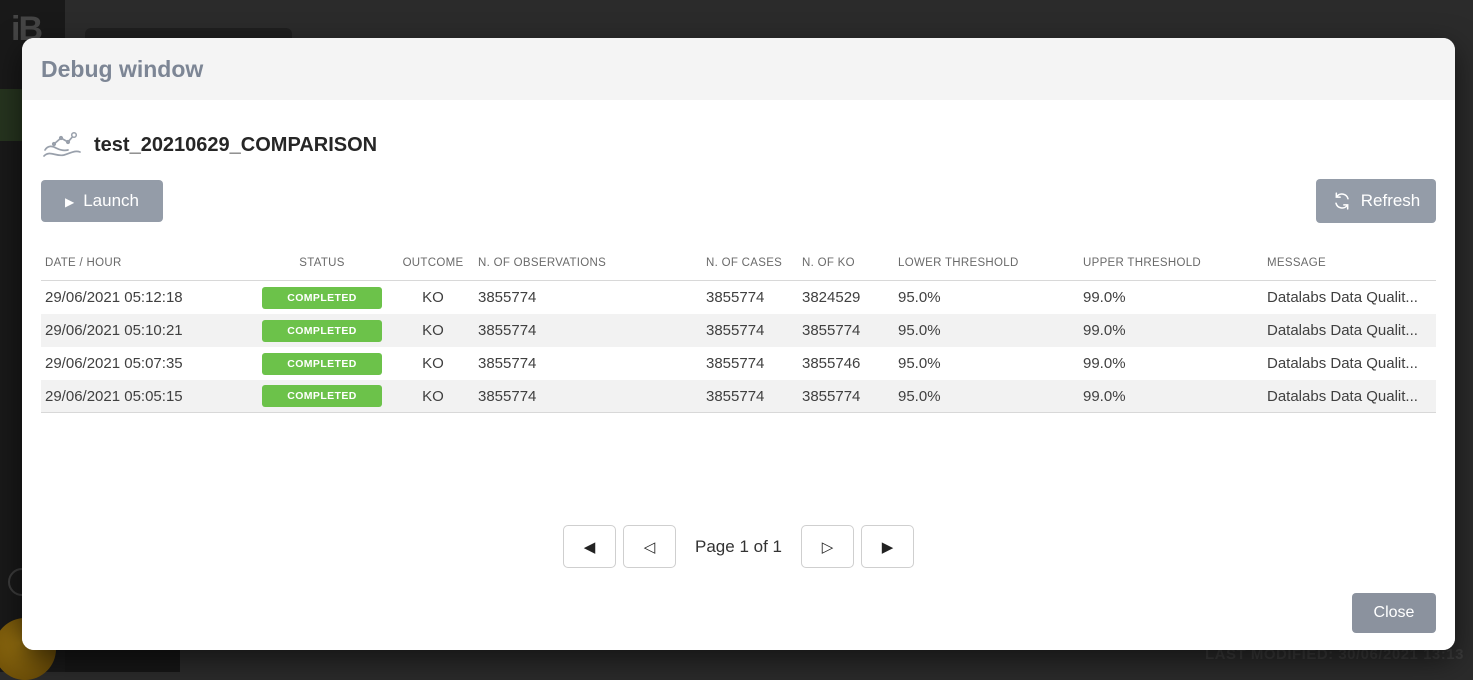  Describe the element at coordinates (738, 69) in the screenshot. I see `modal-header: Debug window` at that location.